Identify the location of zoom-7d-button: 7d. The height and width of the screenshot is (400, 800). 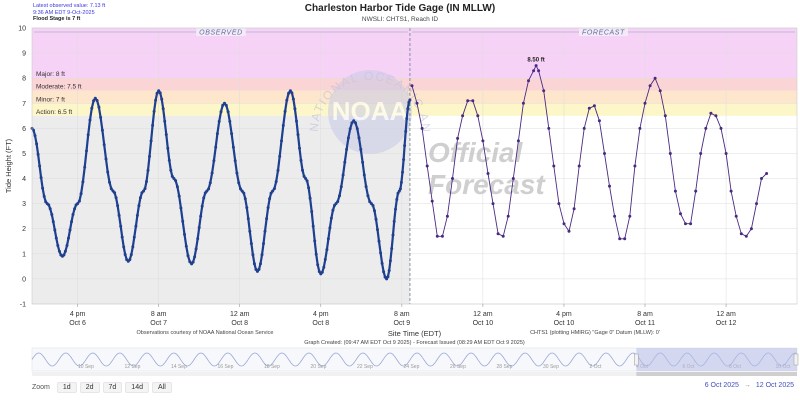
(112, 387).